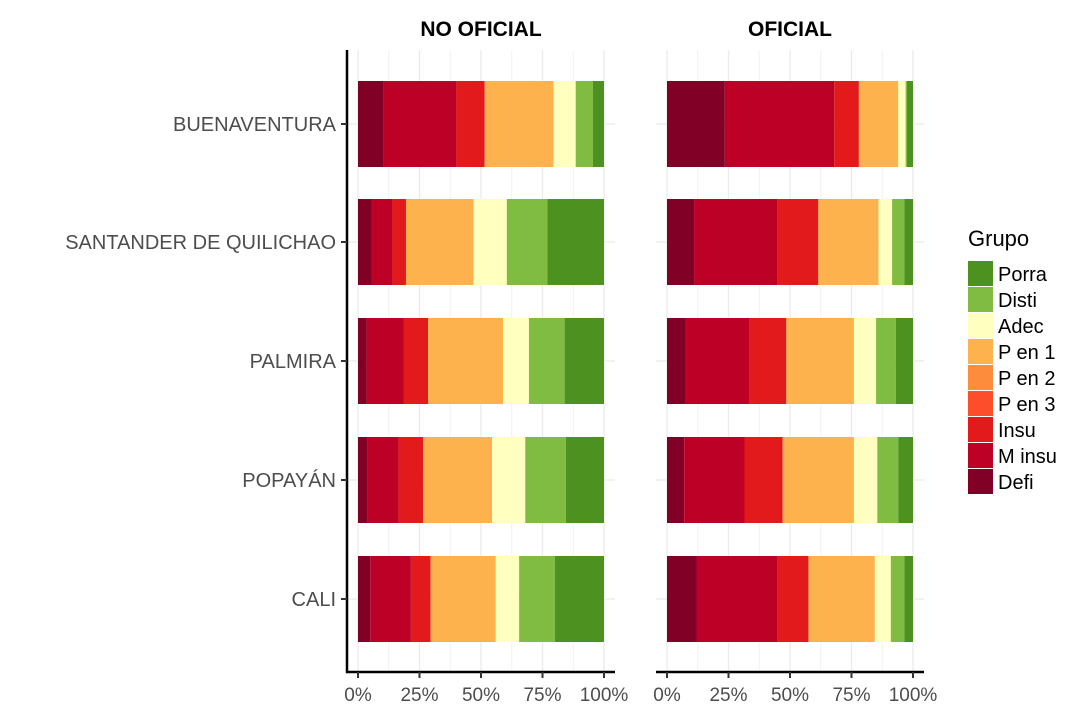 The width and height of the screenshot is (1089, 704). What do you see at coordinates (1002, 429) in the screenshot?
I see `legend-item-insu: Insu` at bounding box center [1002, 429].